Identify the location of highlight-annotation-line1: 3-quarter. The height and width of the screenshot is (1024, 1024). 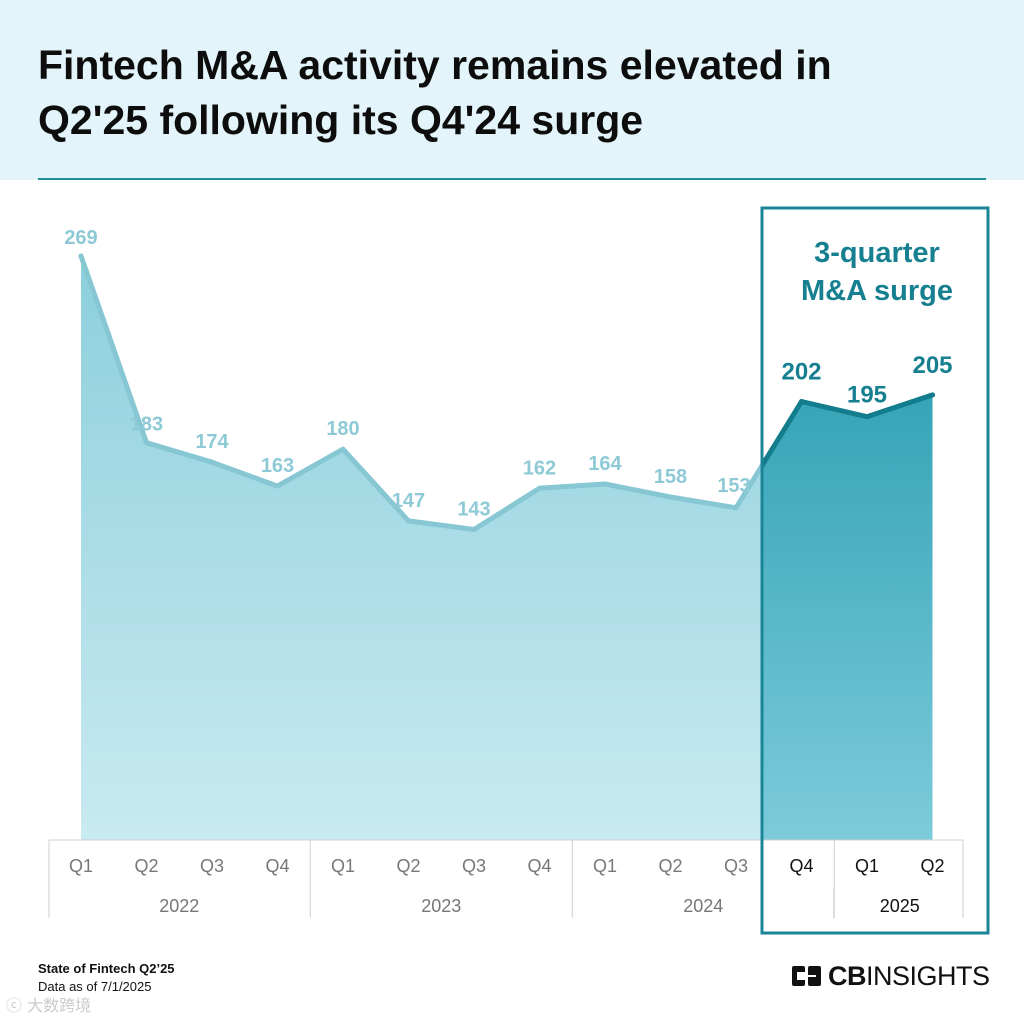
(877, 253).